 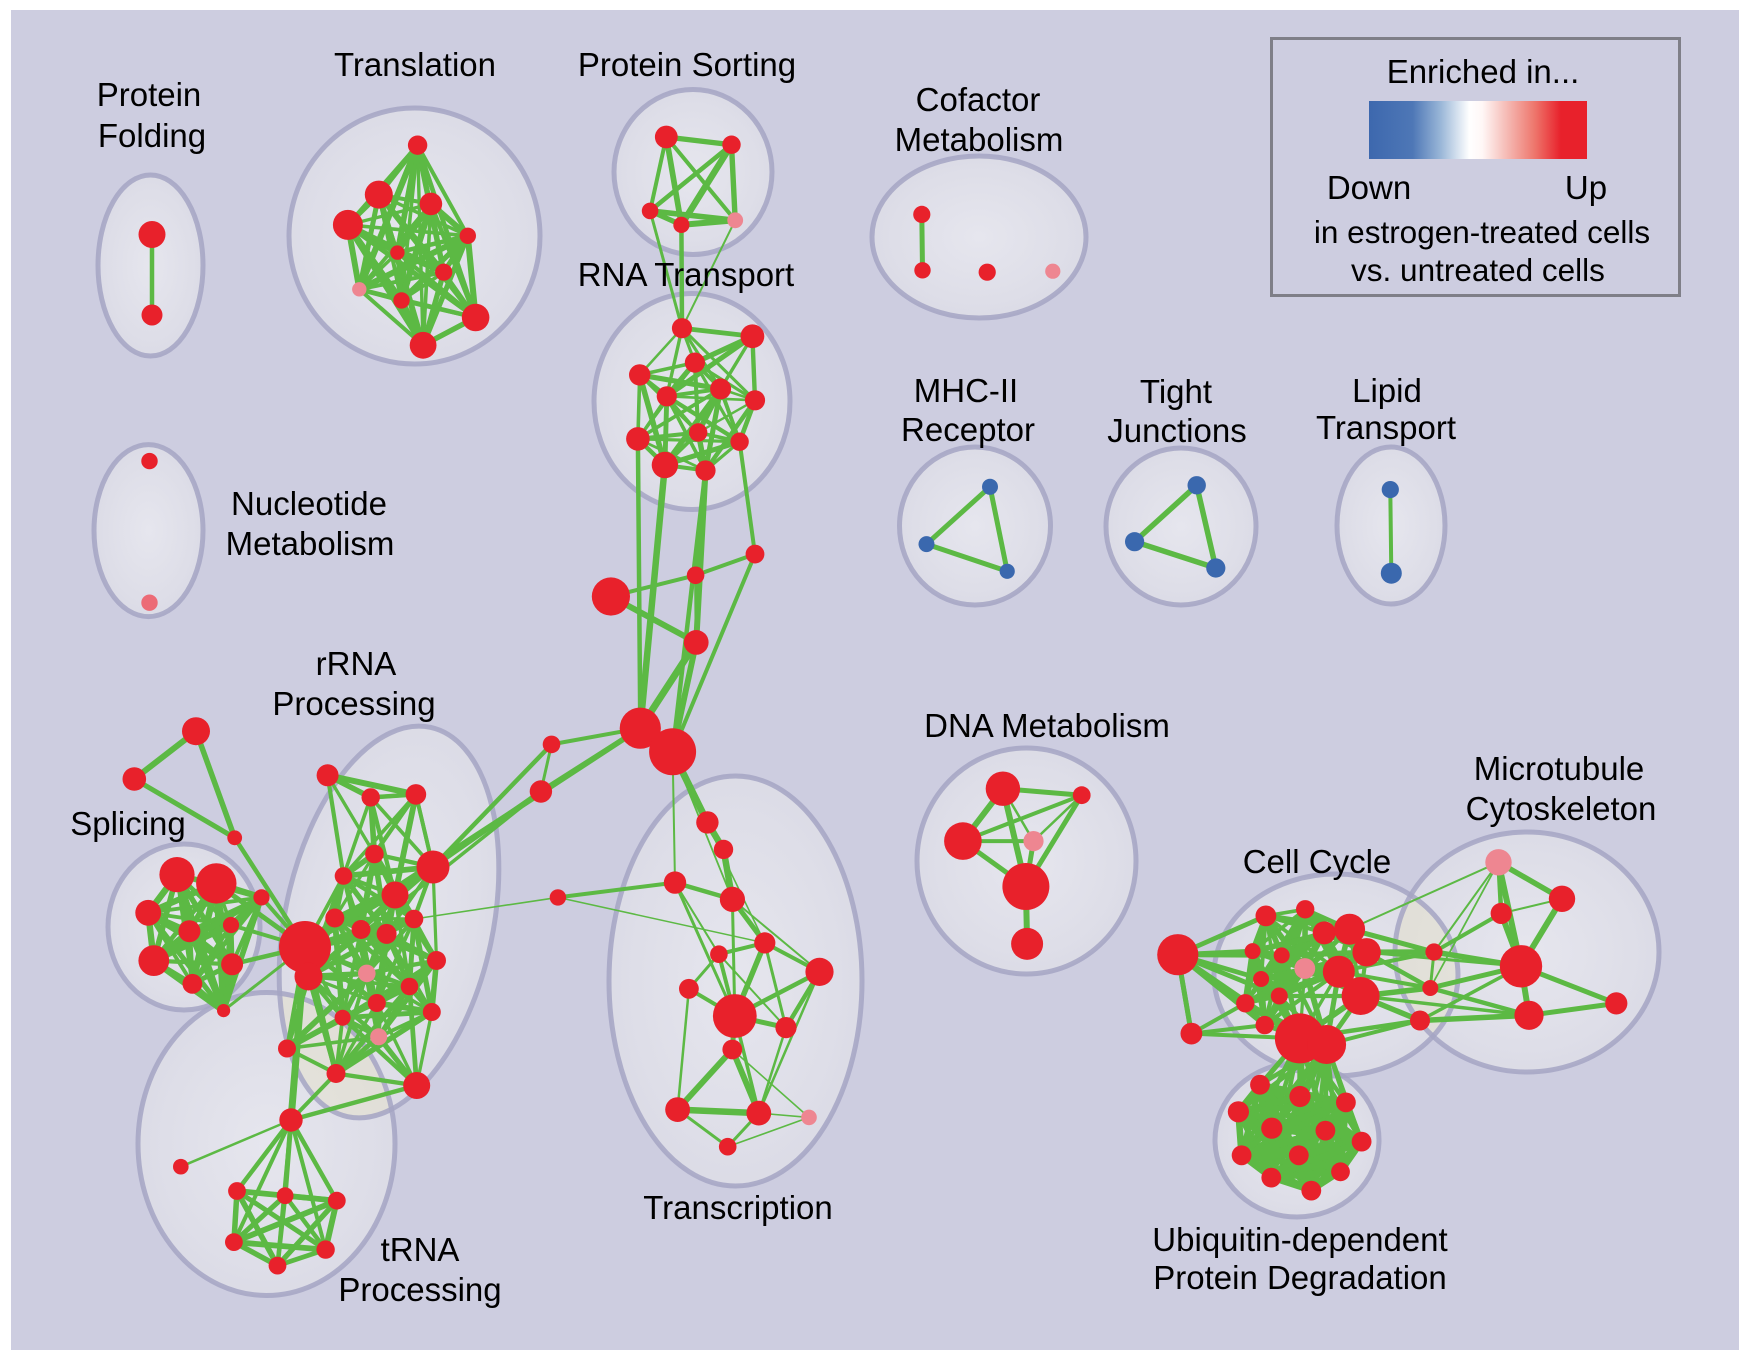 What do you see at coordinates (686, 274) in the screenshot?
I see `svg-text: RNA Transport` at bounding box center [686, 274].